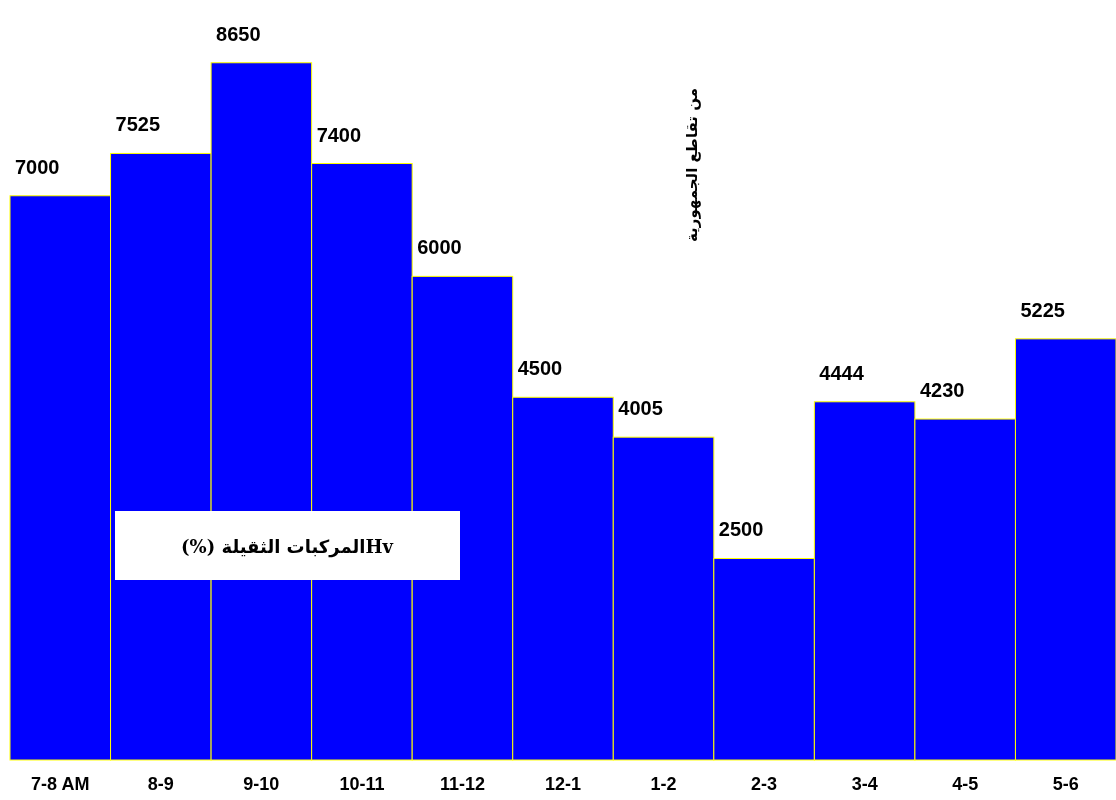 Image resolution: width=1116 pixels, height=800 pixels. What do you see at coordinates (138, 124) in the screenshot?
I see `data-label: 7525` at bounding box center [138, 124].